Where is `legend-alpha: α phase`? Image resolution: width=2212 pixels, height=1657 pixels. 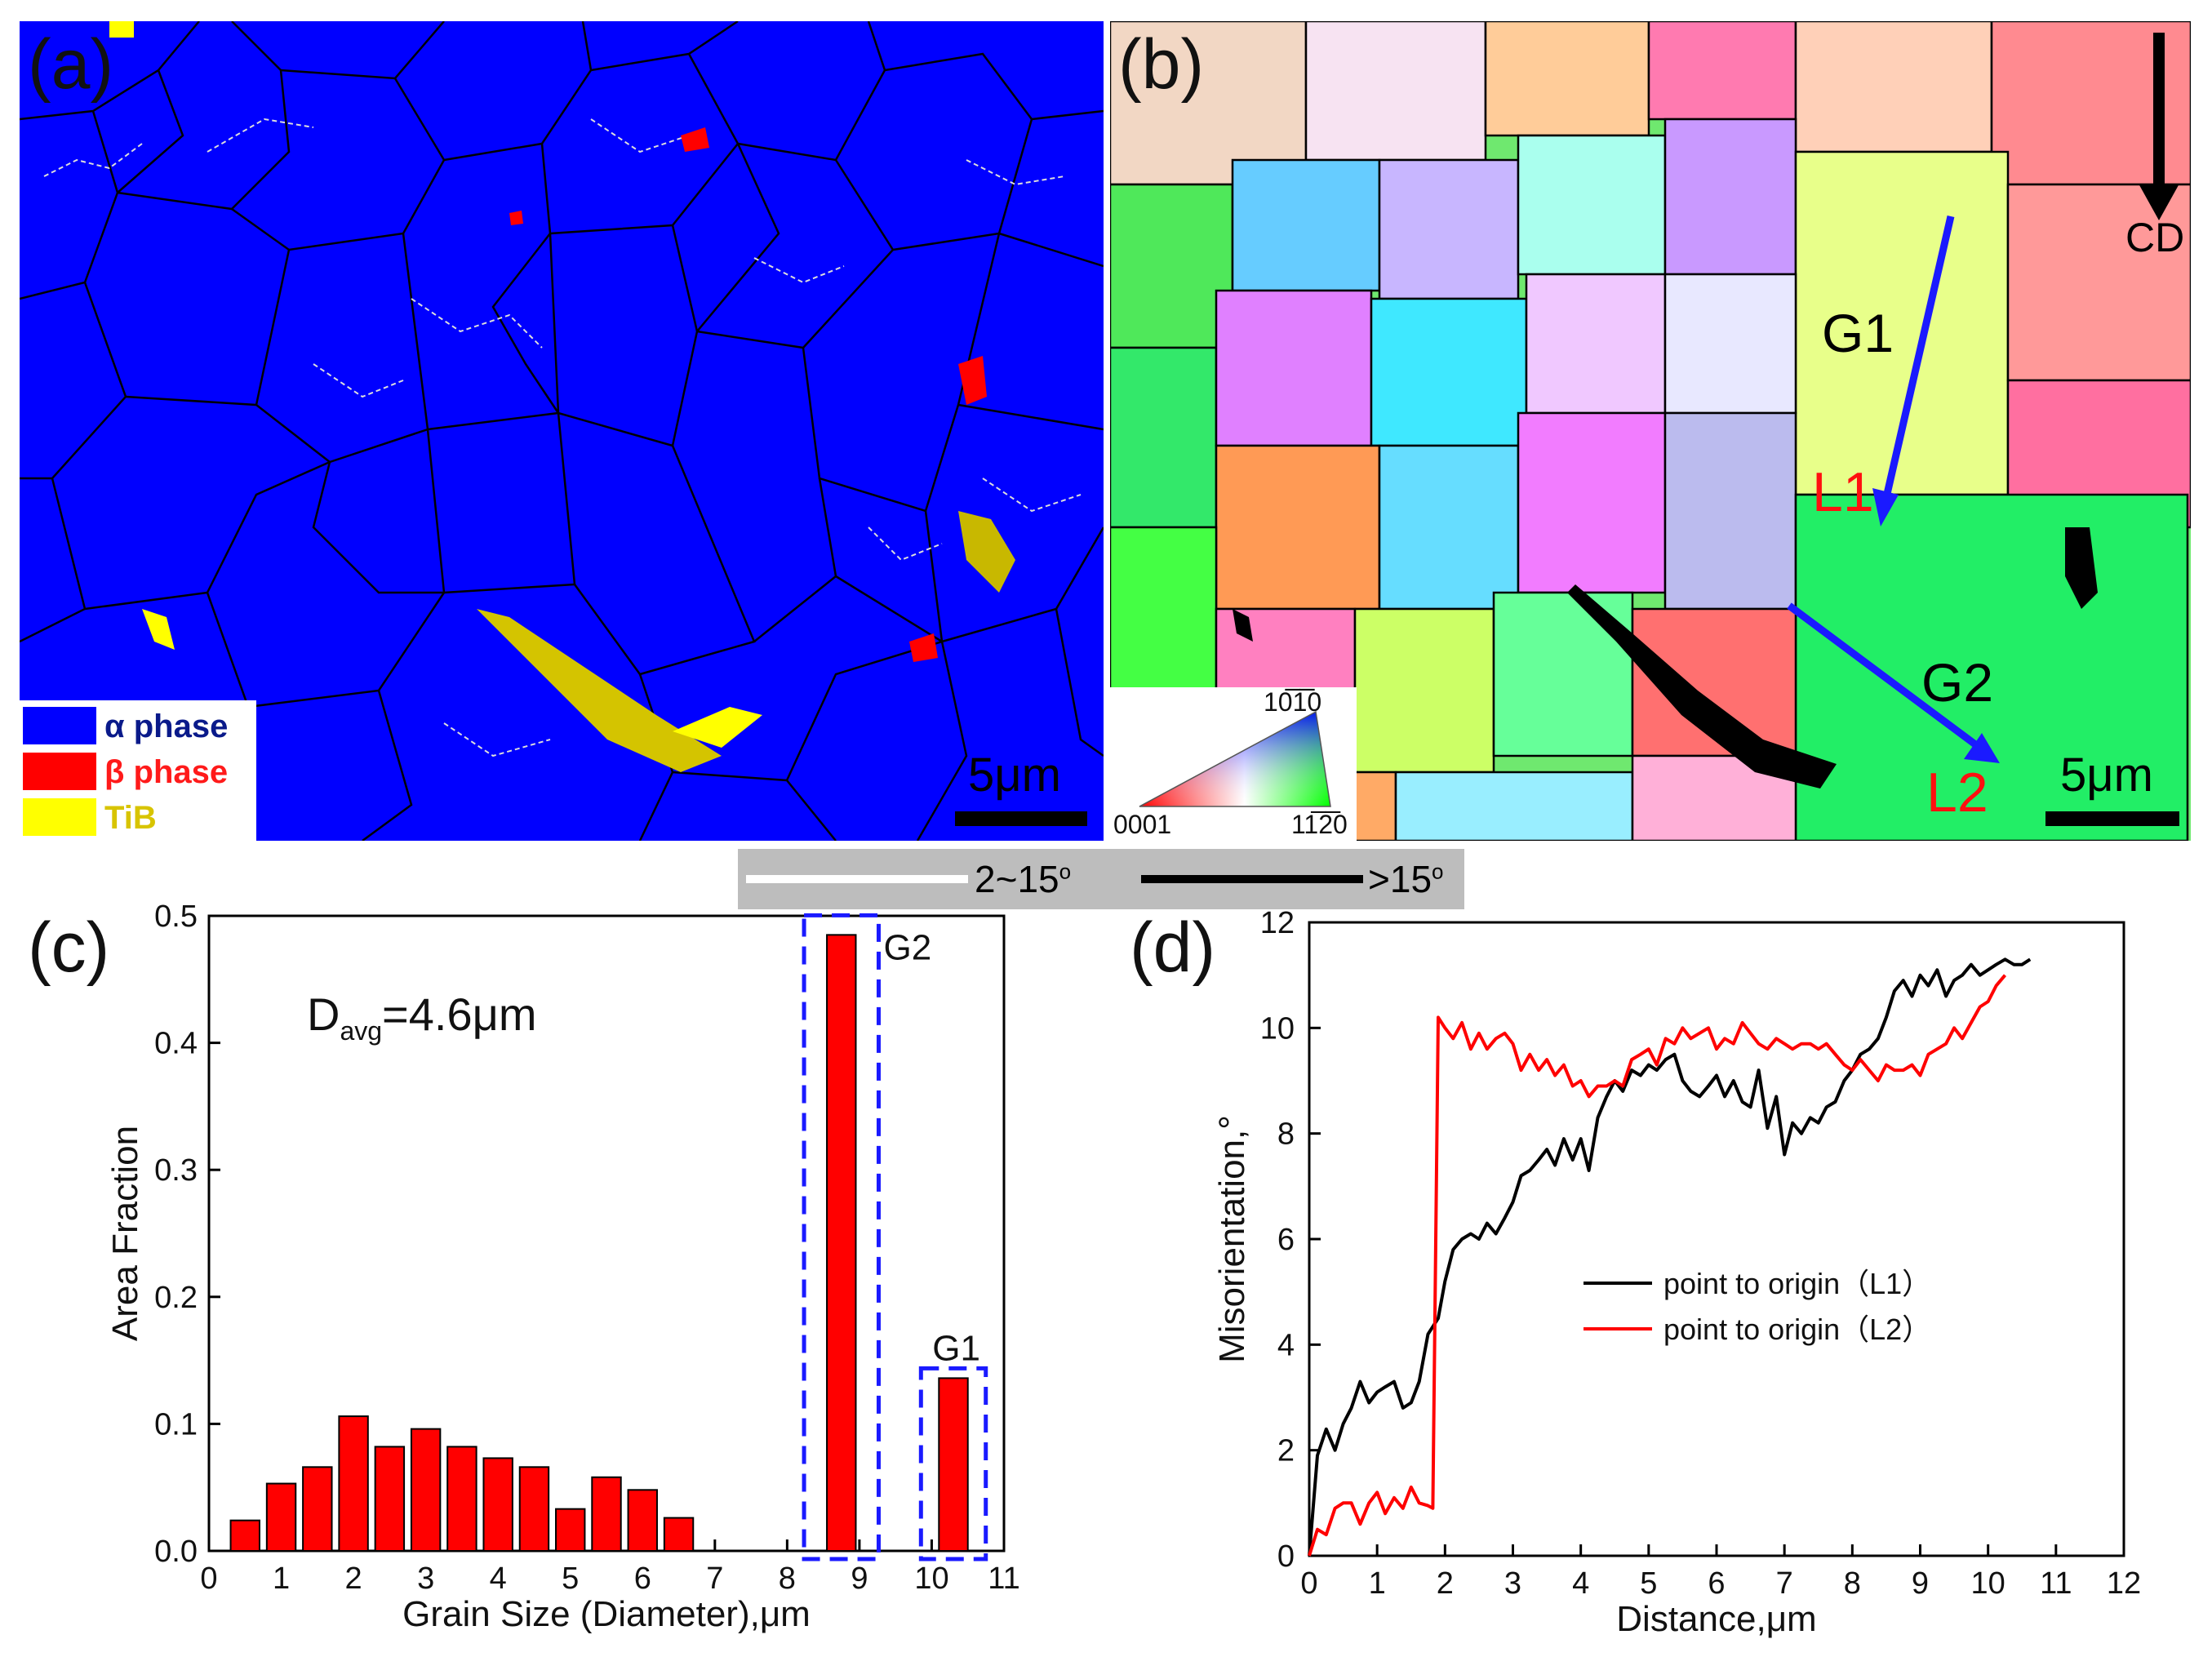
legend-alpha: α phase is located at coordinates (138, 725).